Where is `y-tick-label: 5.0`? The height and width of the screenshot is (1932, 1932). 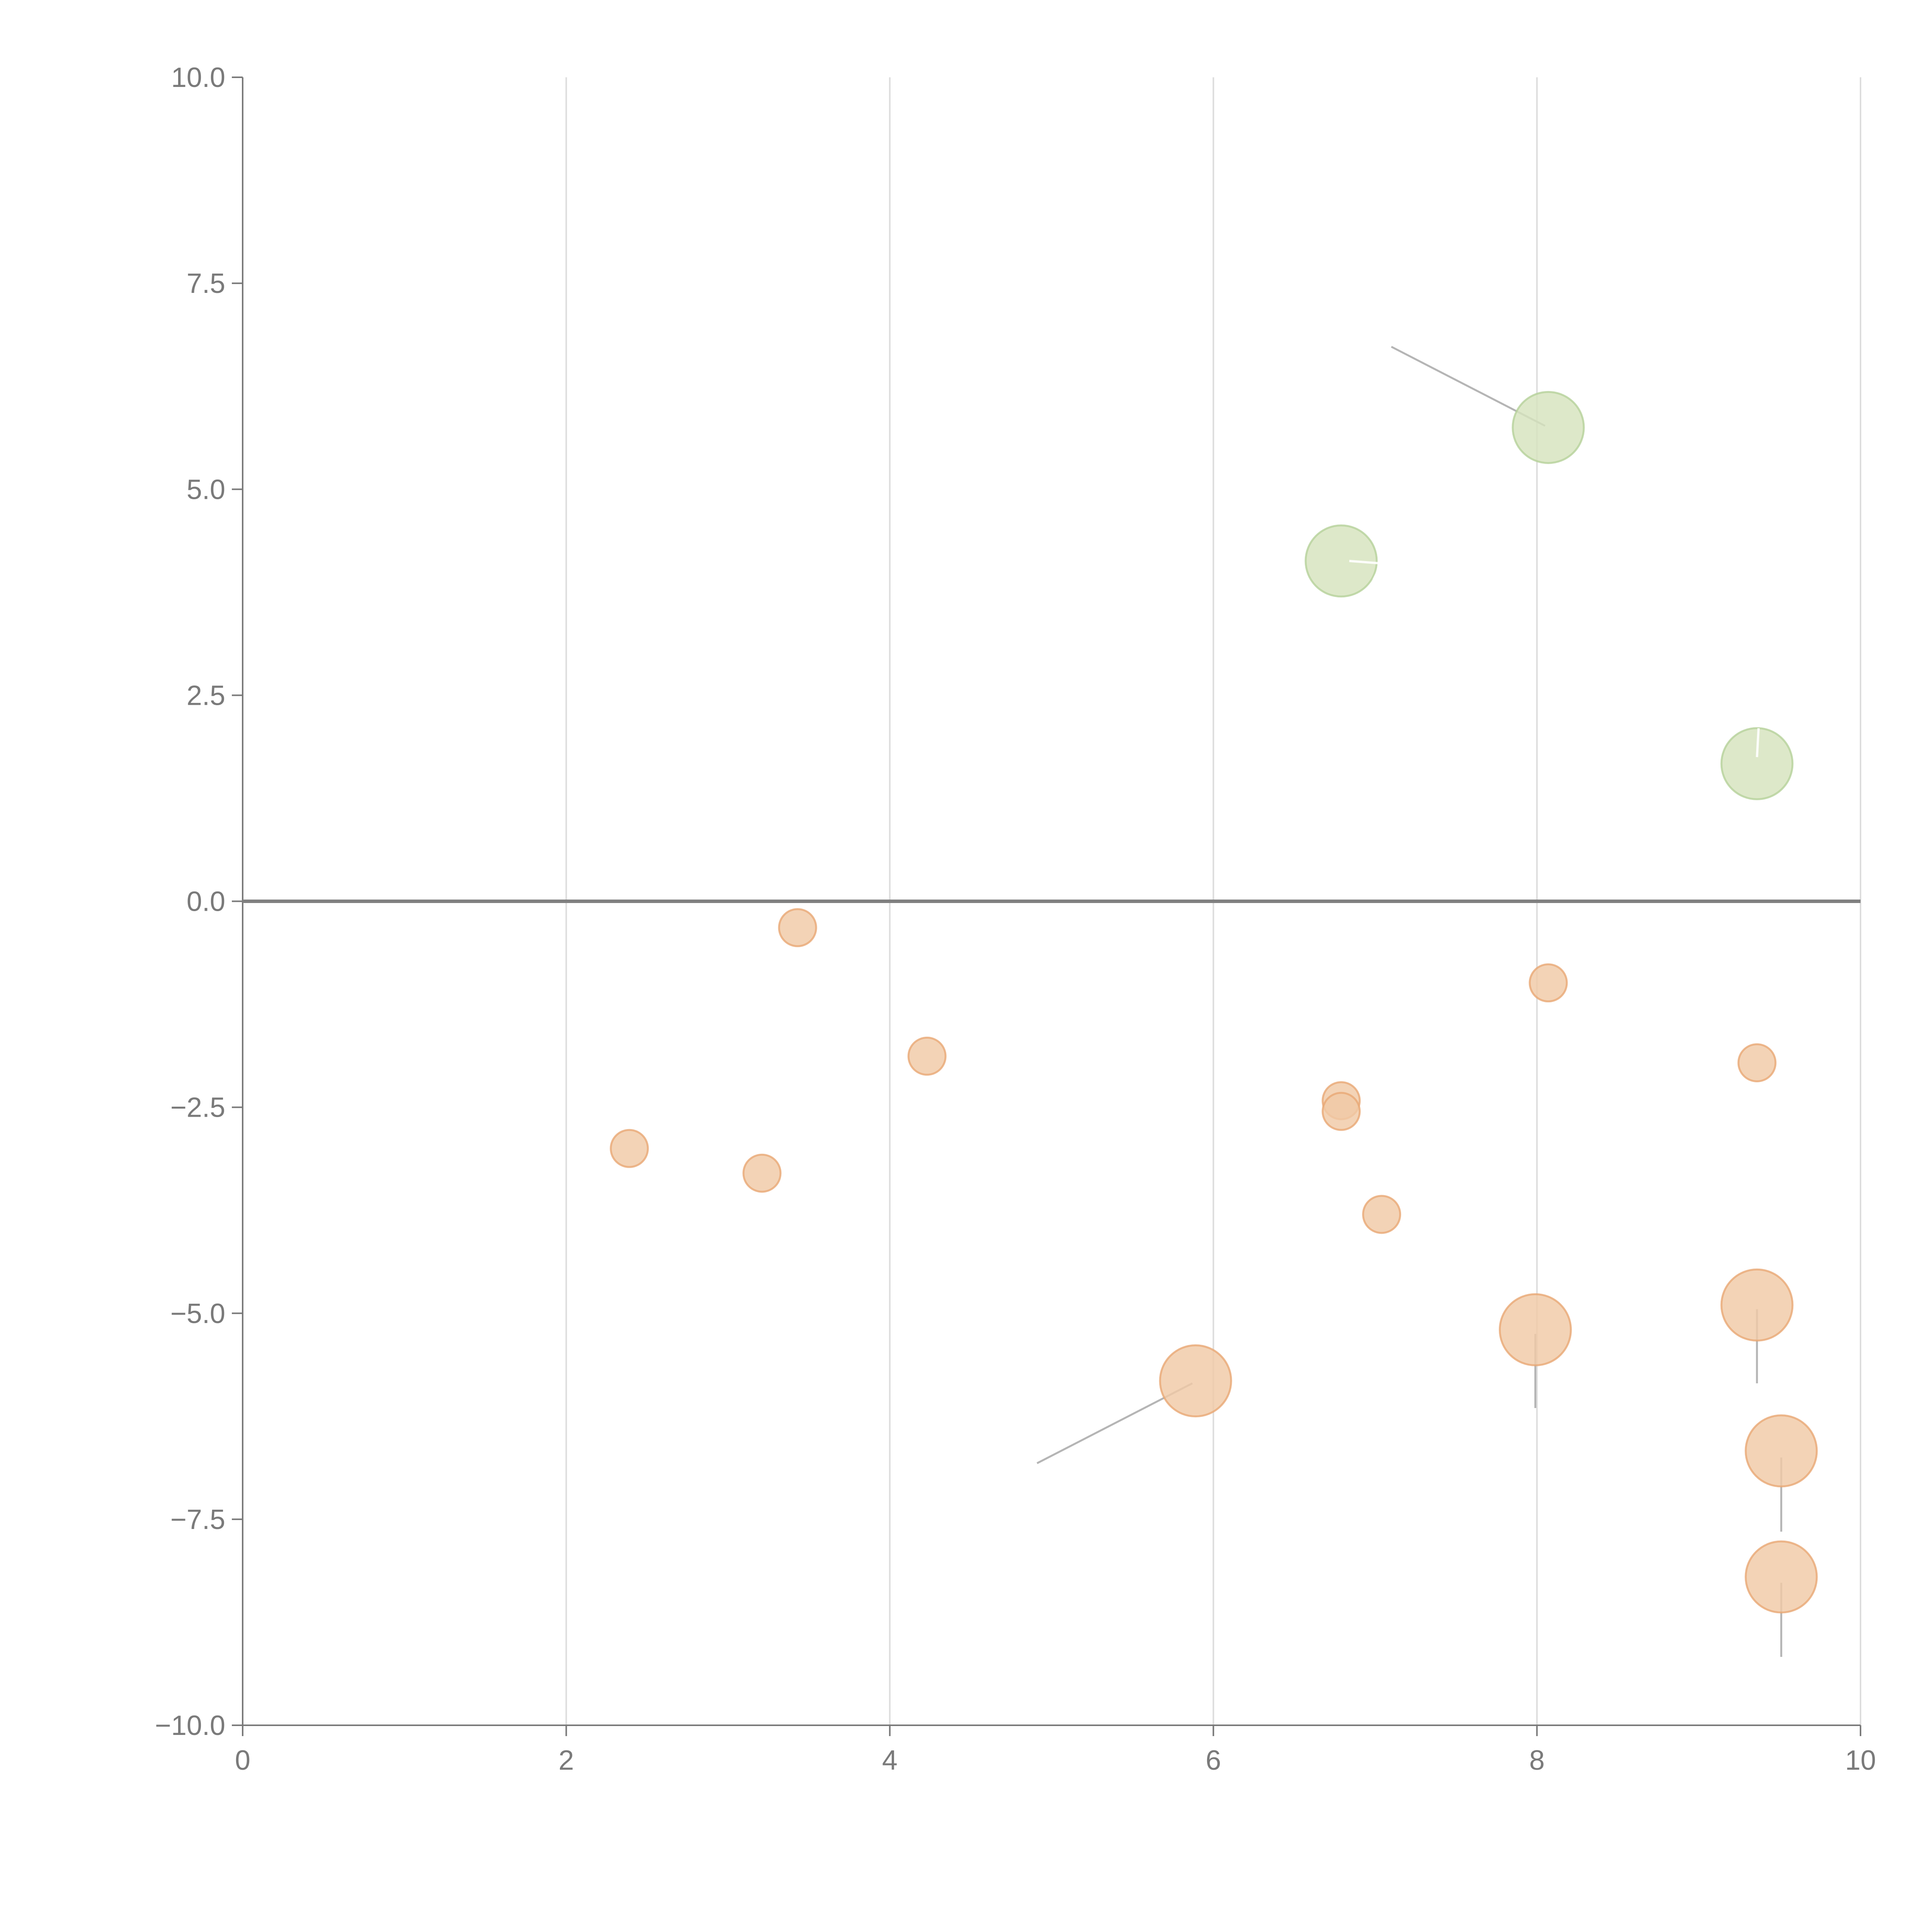 y-tick-label: 5.0 is located at coordinates (206, 489).